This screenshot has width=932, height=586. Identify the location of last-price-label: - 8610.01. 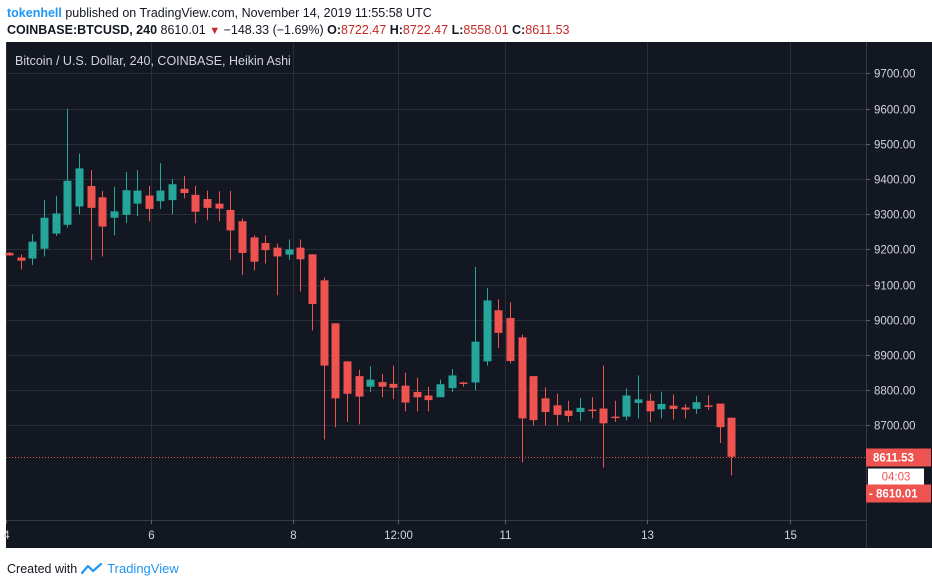
(893, 495).